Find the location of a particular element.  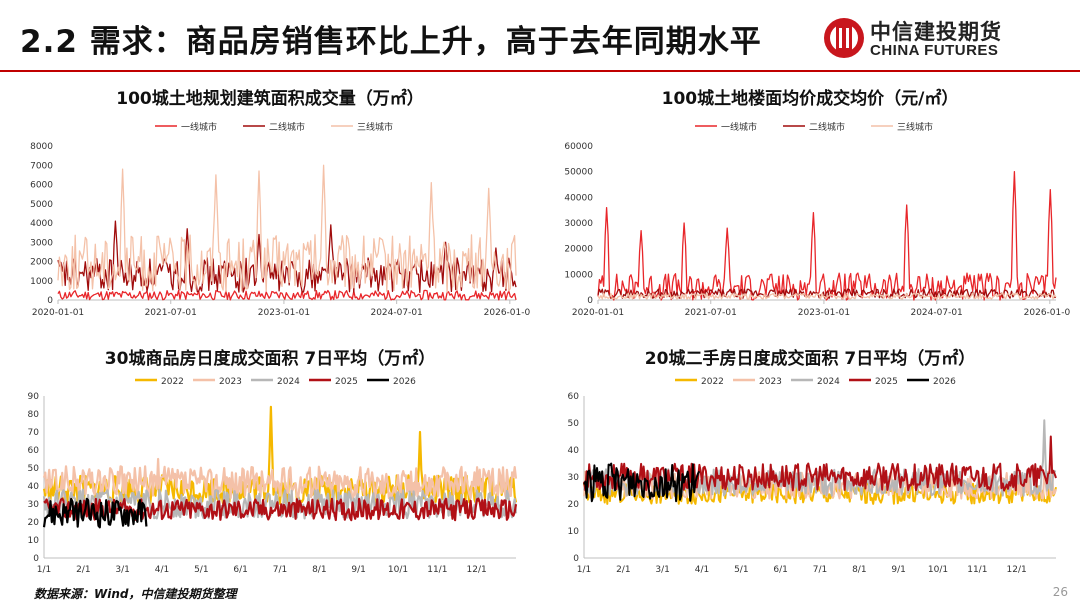

page-number: 26 is located at coordinates (1060, 592).